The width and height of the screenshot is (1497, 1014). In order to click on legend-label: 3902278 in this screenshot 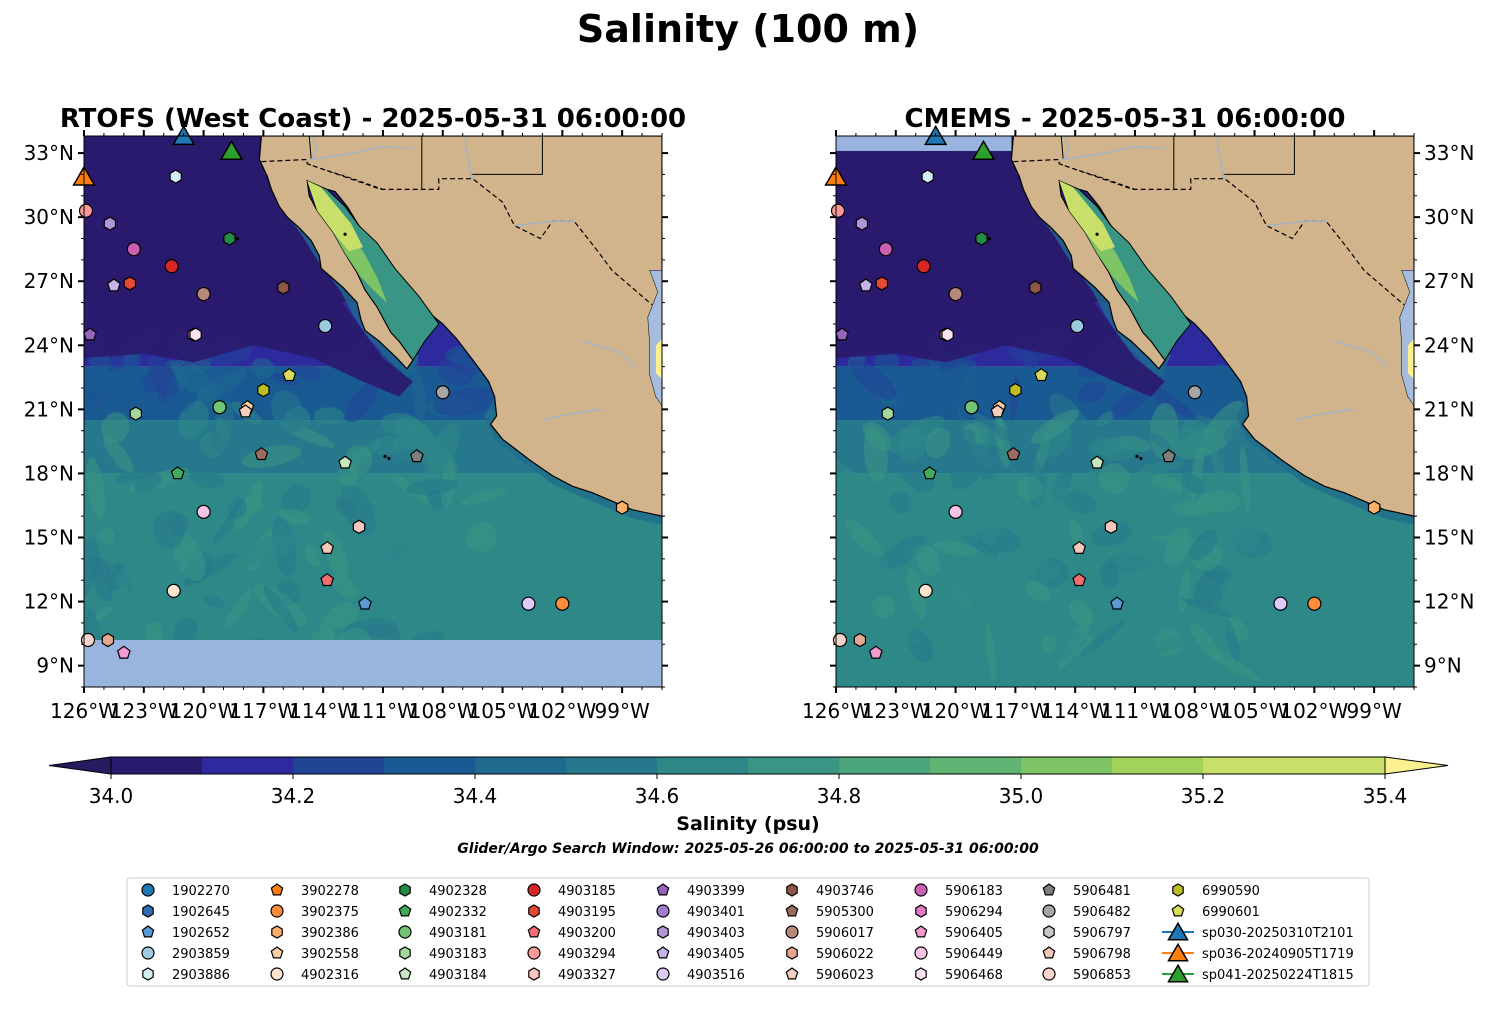, I will do `click(330, 891)`.